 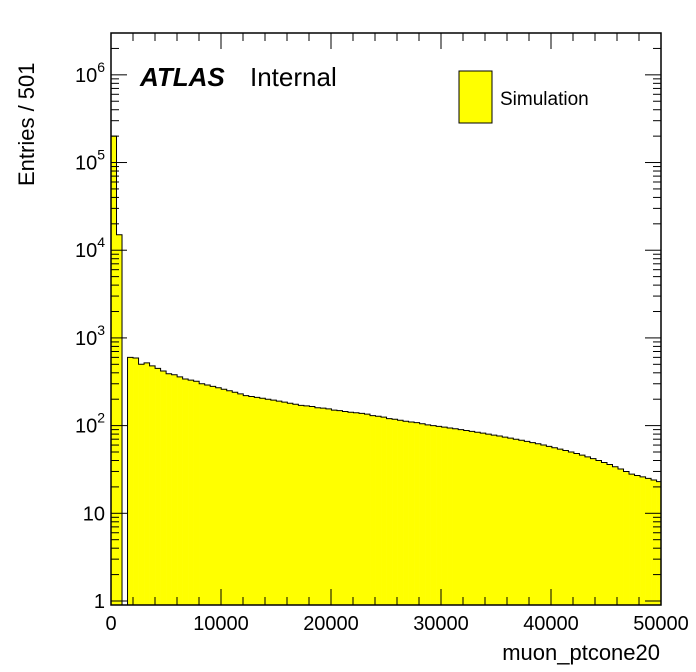 What do you see at coordinates (293, 77) in the screenshot?
I see `atlas-status: Internal` at bounding box center [293, 77].